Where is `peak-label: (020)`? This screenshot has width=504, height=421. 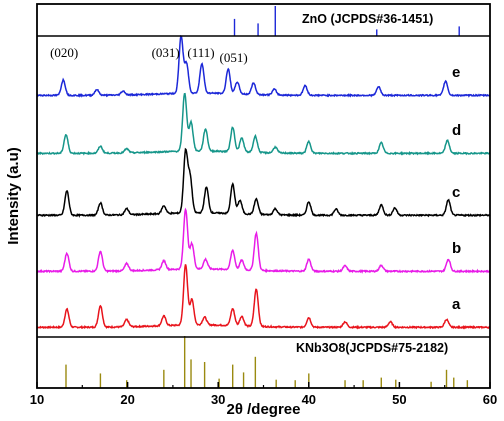
peak-label: (020) is located at coordinates (64, 52).